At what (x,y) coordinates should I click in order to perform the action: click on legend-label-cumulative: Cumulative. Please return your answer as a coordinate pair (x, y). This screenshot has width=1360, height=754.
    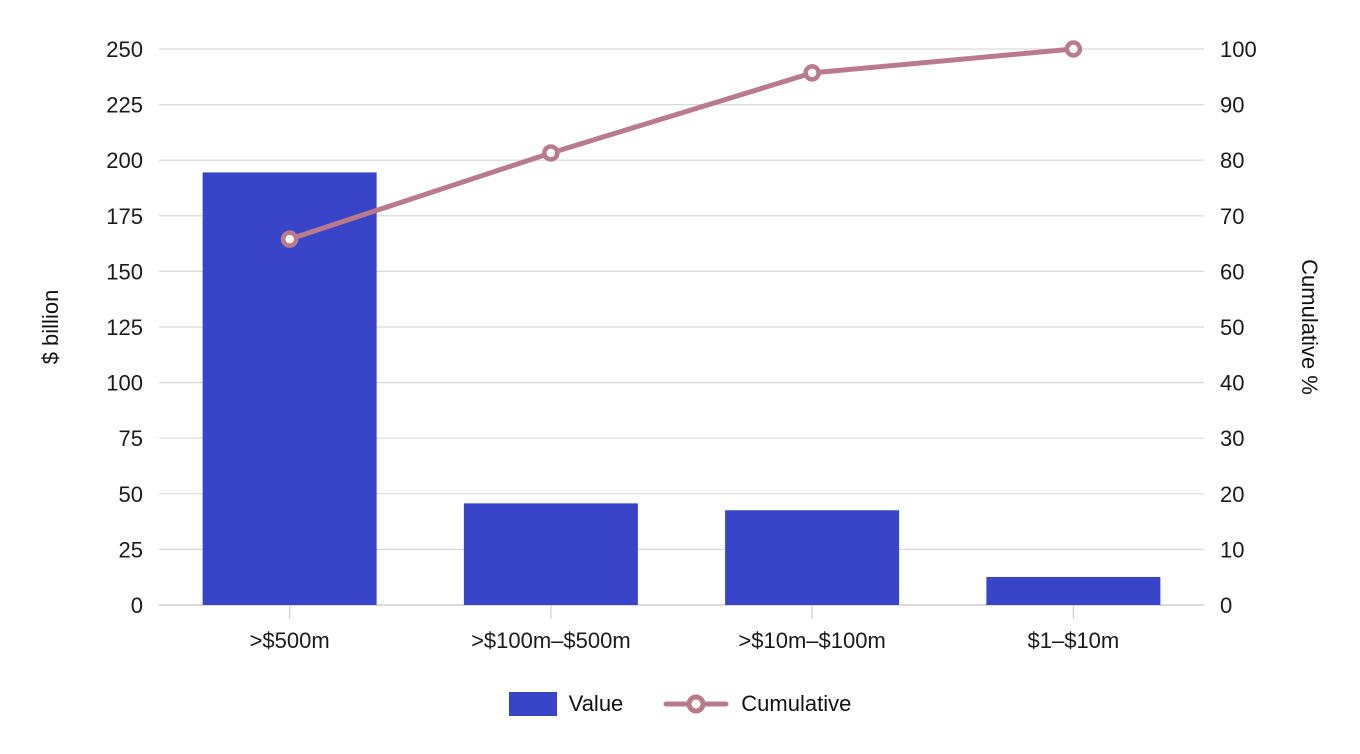
    Looking at the image, I should click on (796, 703).